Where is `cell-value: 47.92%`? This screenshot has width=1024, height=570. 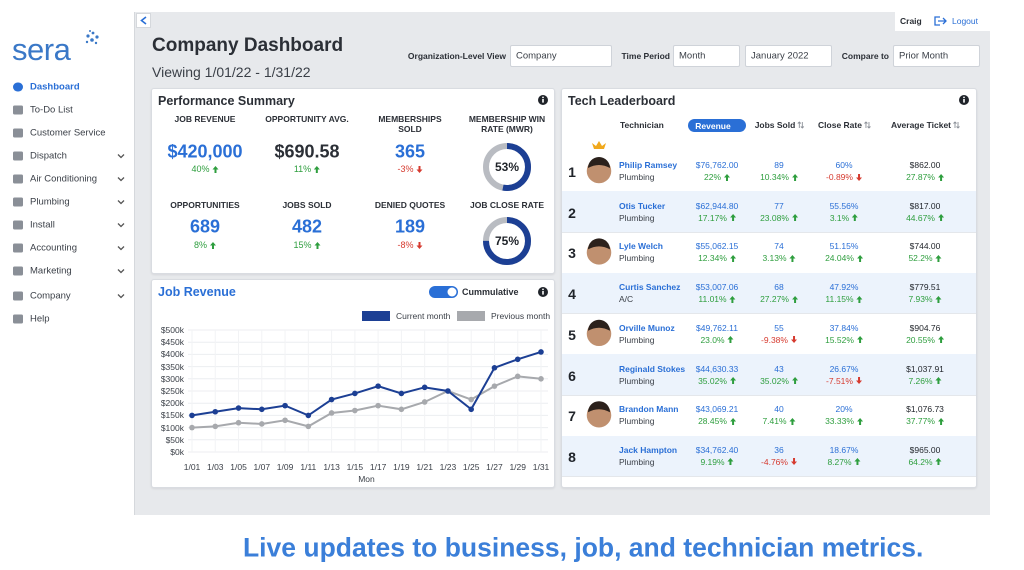 cell-value: 47.92% is located at coordinates (844, 287).